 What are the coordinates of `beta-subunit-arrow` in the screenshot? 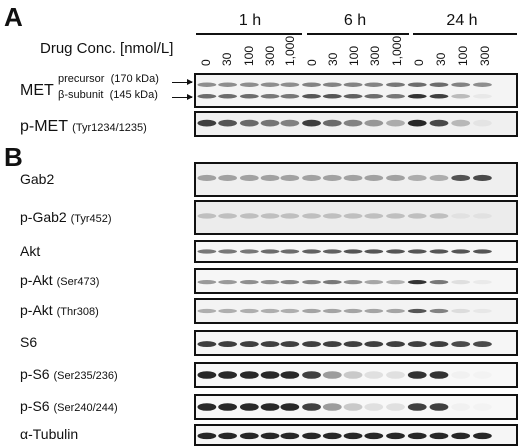 It's located at (182, 97).